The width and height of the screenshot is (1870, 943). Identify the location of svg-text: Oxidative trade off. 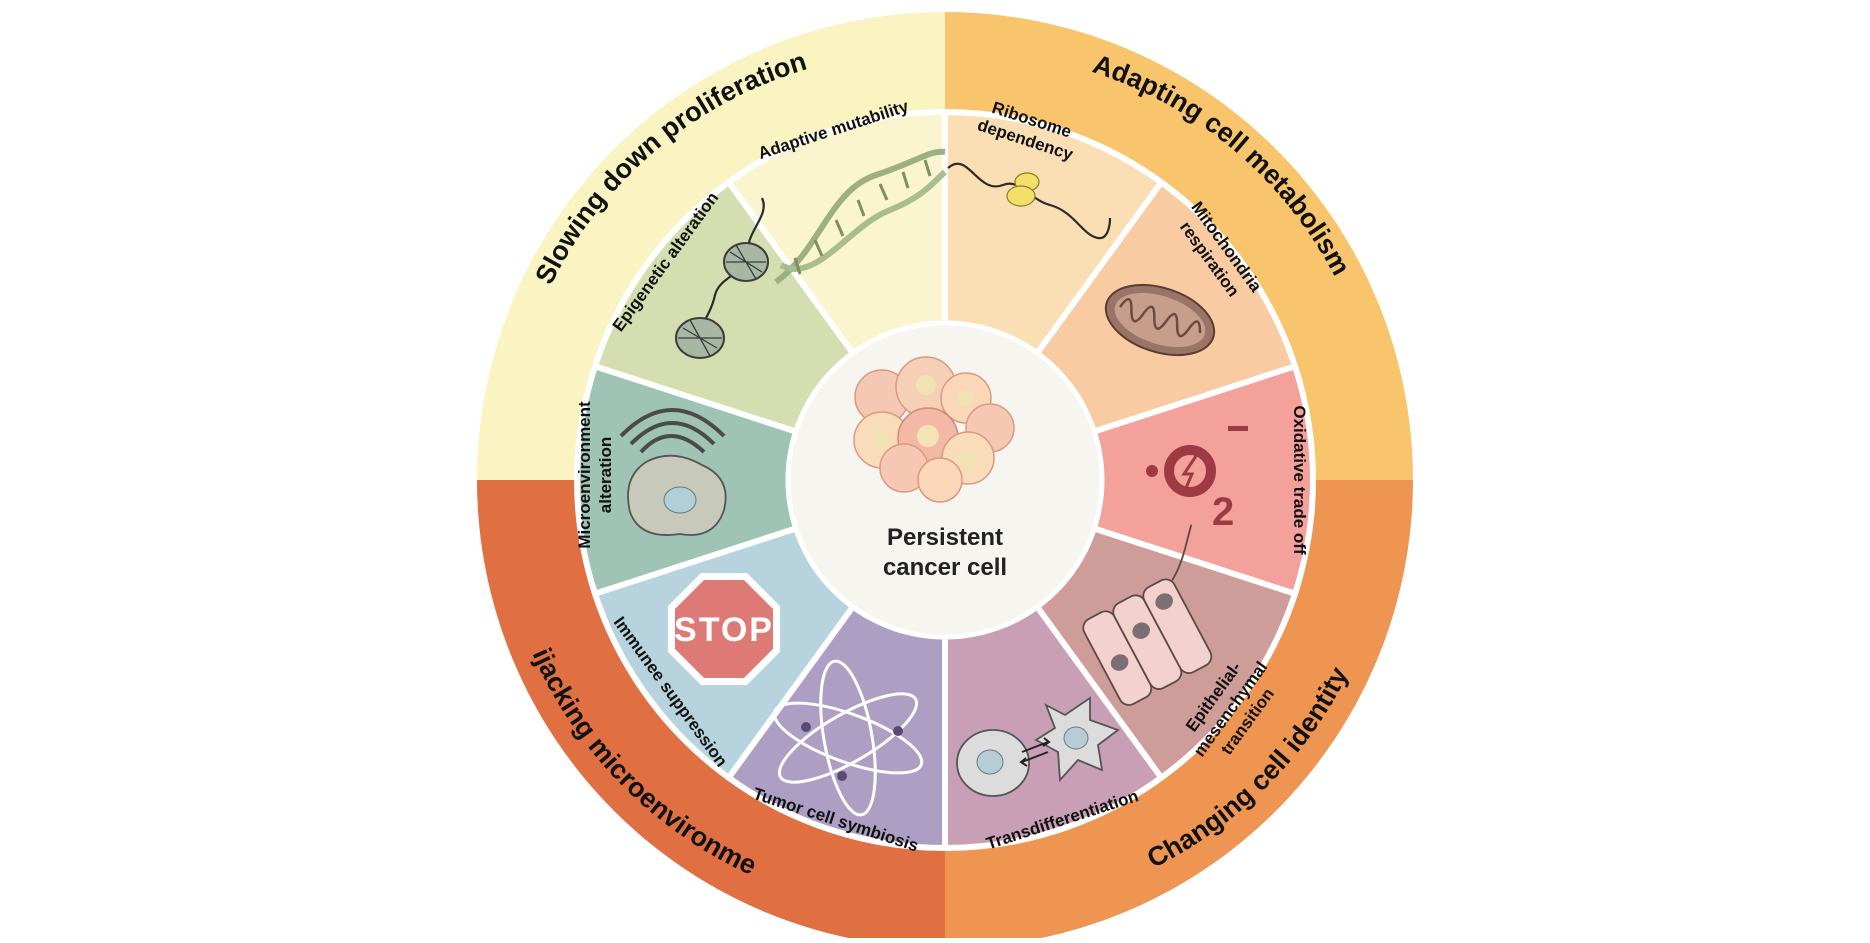
(1299, 480).